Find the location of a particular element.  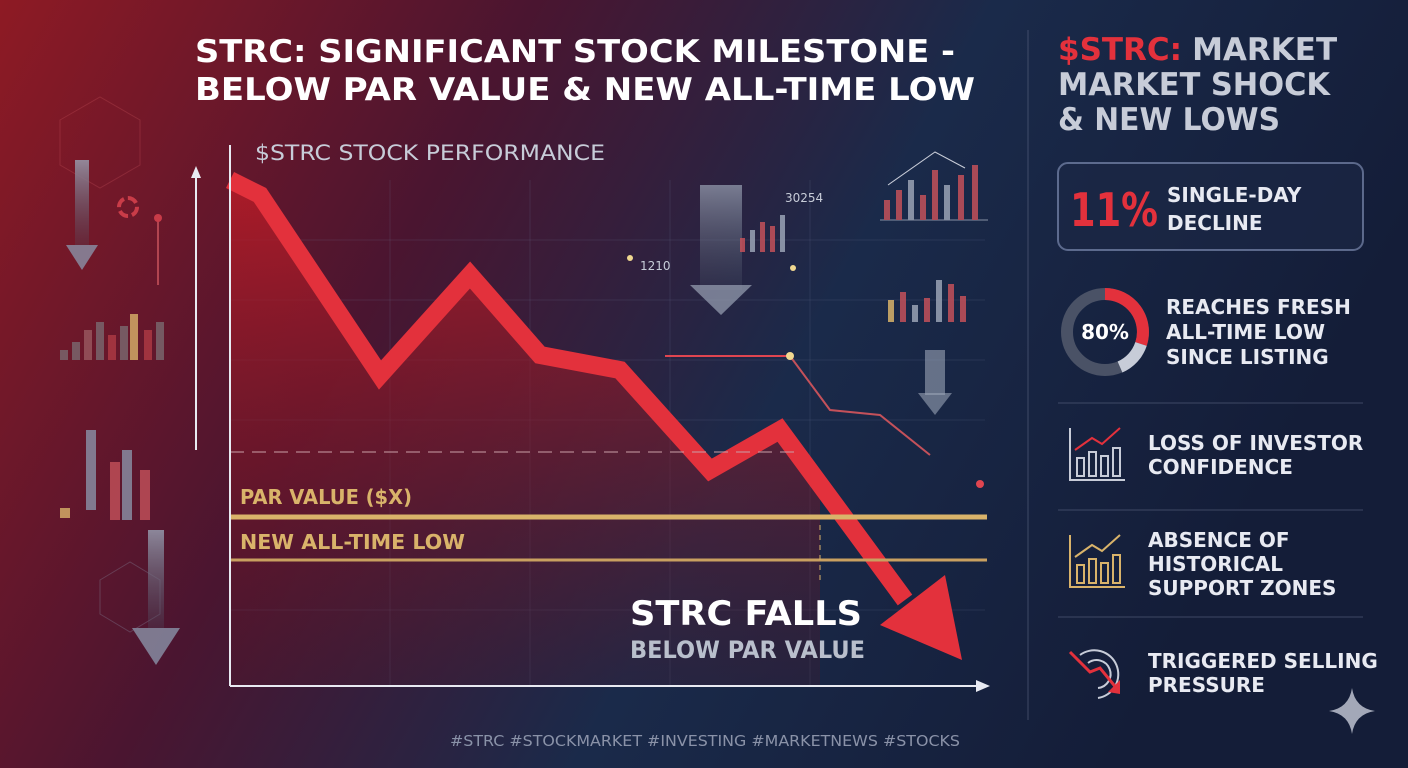

stat-text: SINGLE-DAY is located at coordinates (1234, 195).